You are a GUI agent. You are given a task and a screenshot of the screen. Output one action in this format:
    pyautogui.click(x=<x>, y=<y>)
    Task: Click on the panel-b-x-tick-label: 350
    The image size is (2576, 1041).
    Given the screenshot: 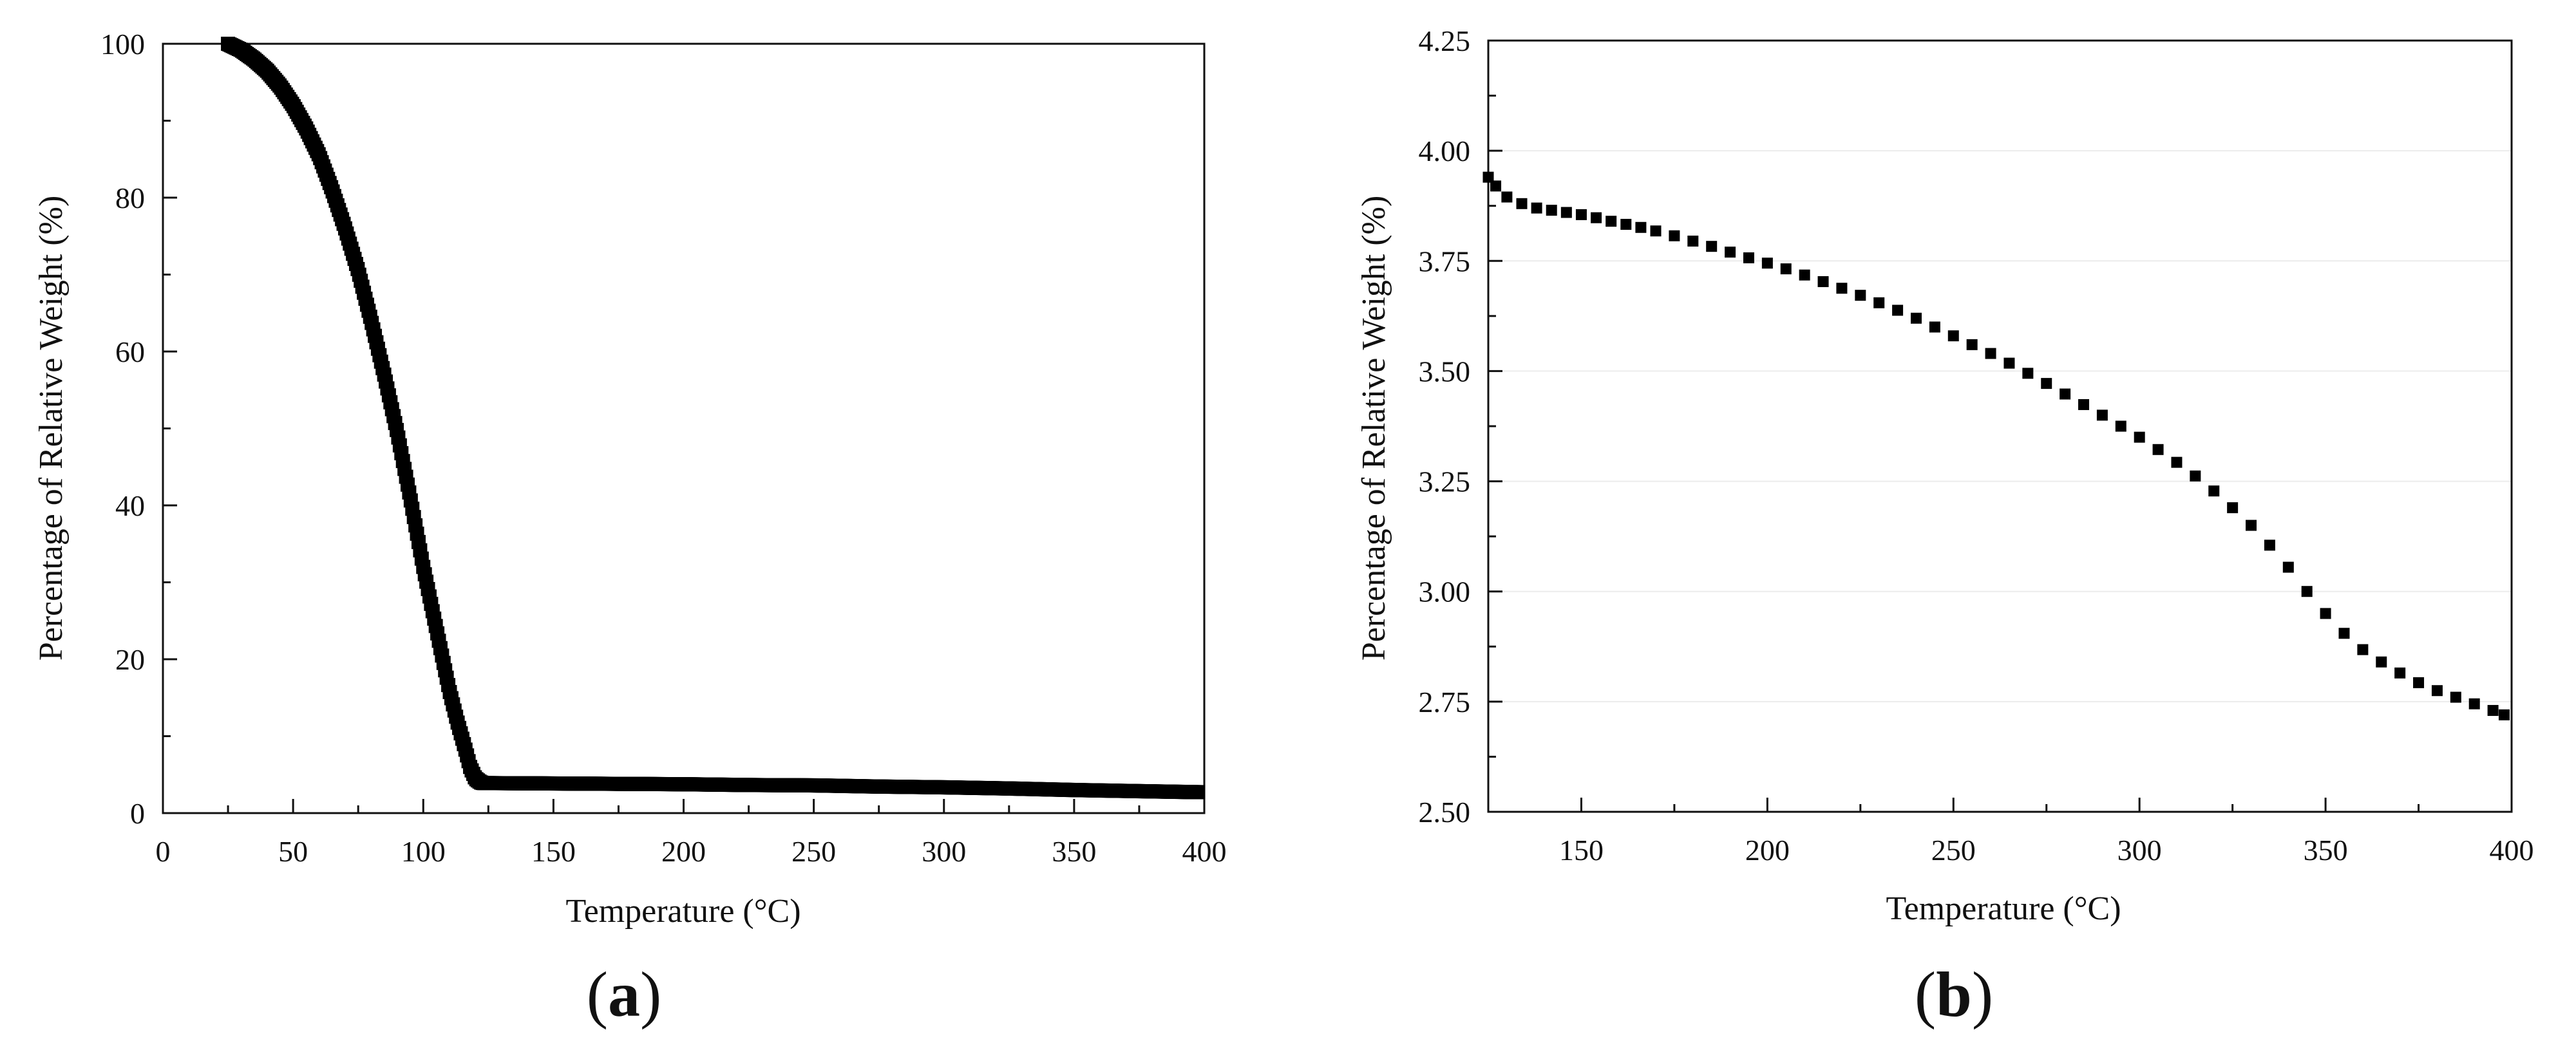 What is the action you would take?
    pyautogui.click(x=2326, y=850)
    